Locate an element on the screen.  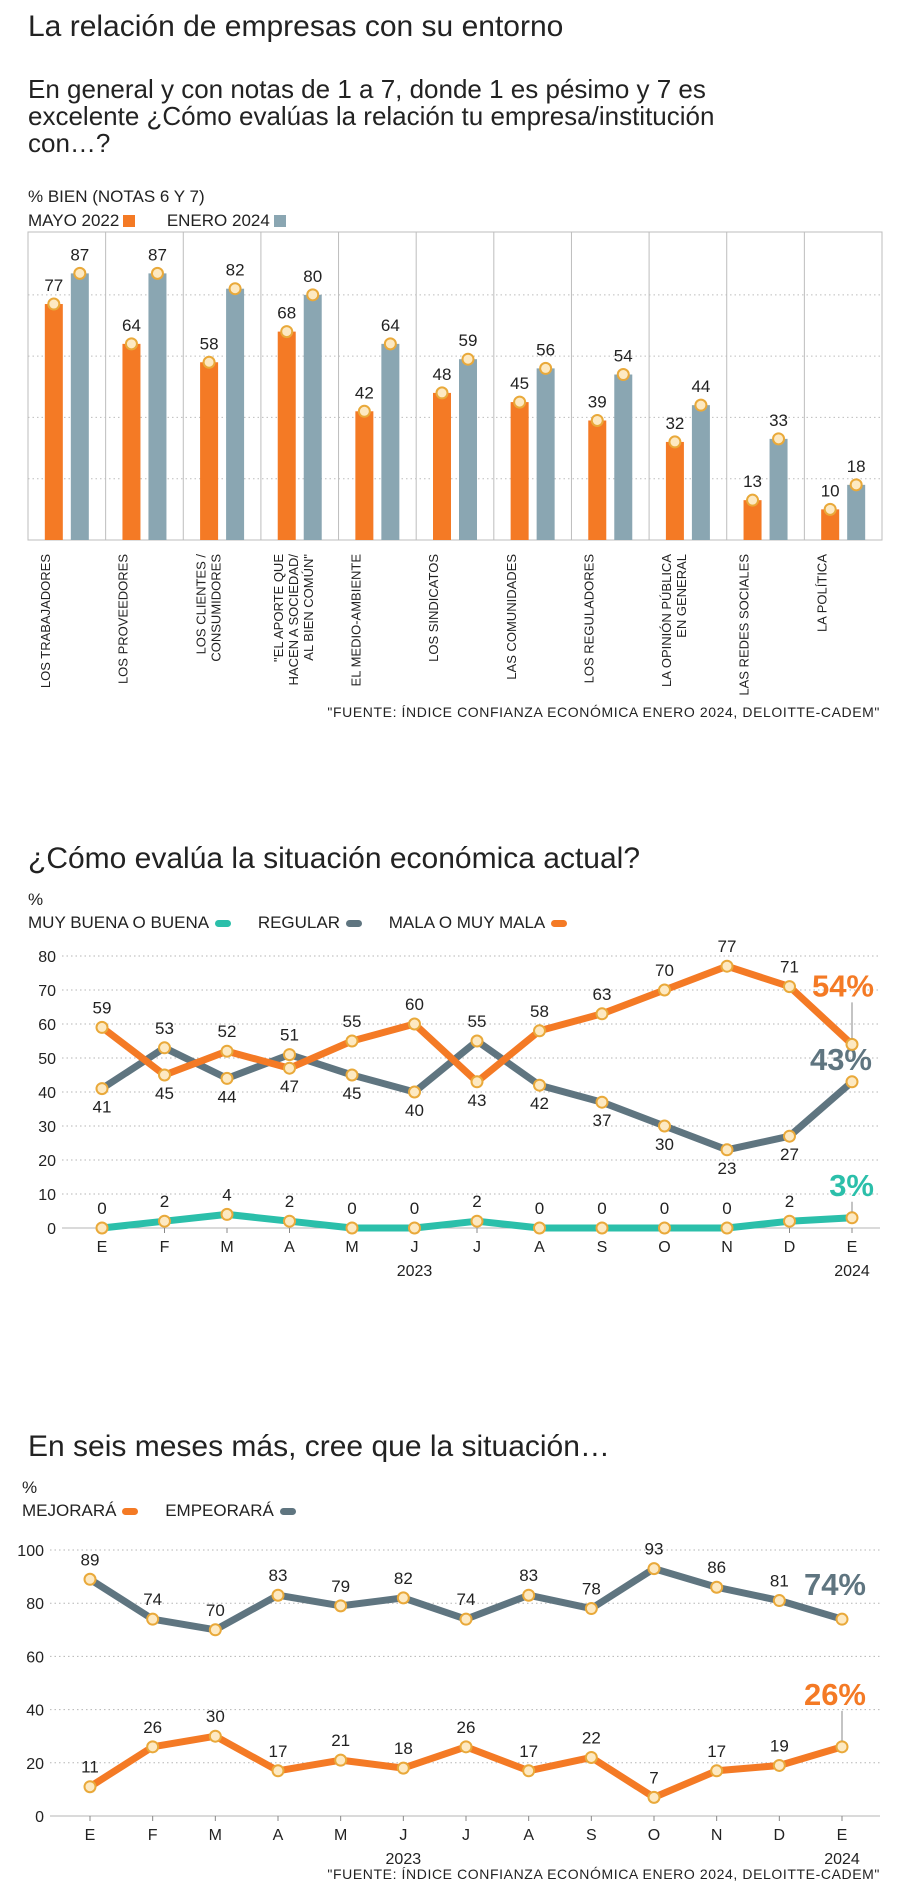
bar-value-label: 42 is located at coordinates (364, 392).